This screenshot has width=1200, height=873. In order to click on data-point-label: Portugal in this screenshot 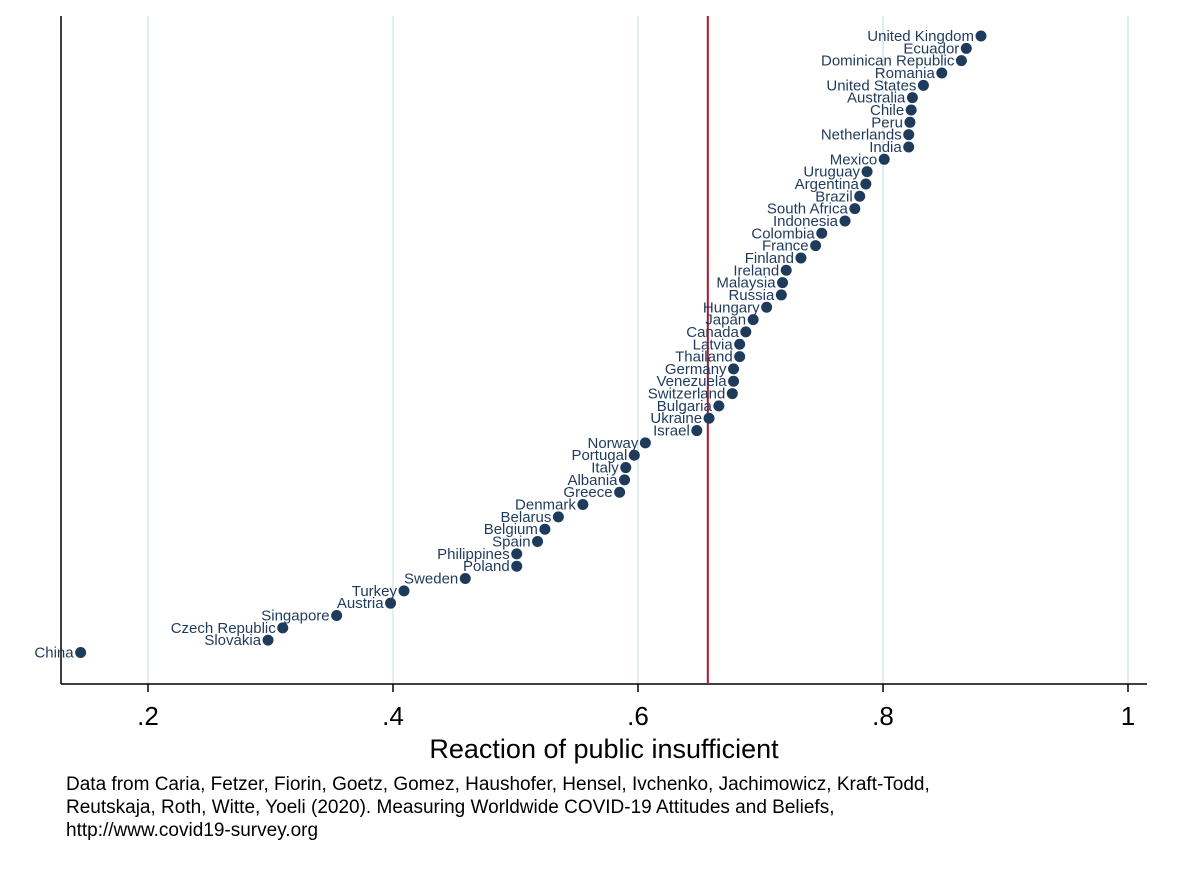, I will do `click(599, 455)`.